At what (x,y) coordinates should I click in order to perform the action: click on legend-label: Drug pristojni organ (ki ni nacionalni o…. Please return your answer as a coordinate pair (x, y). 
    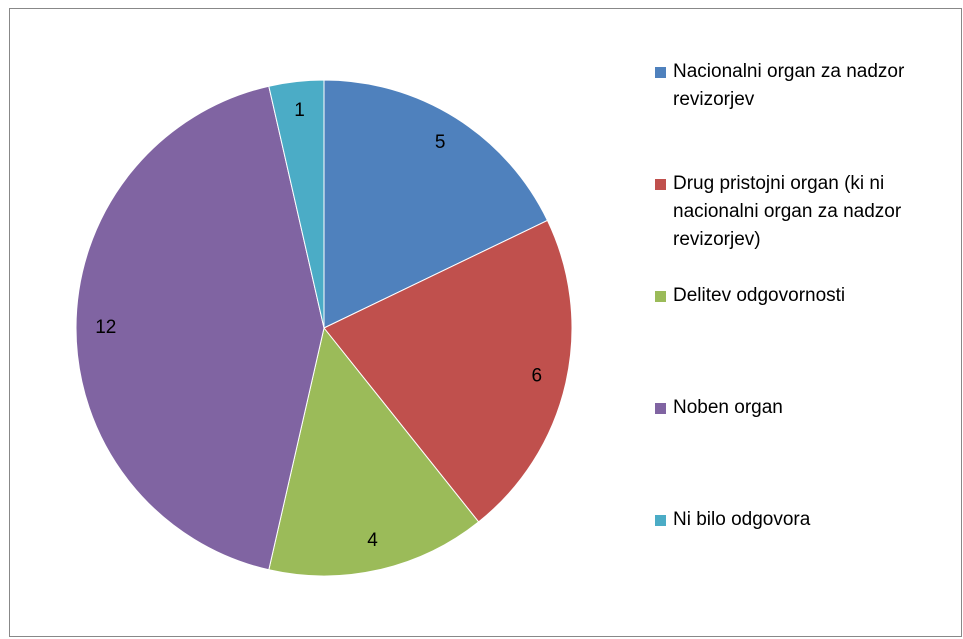
    Looking at the image, I should click on (787, 211).